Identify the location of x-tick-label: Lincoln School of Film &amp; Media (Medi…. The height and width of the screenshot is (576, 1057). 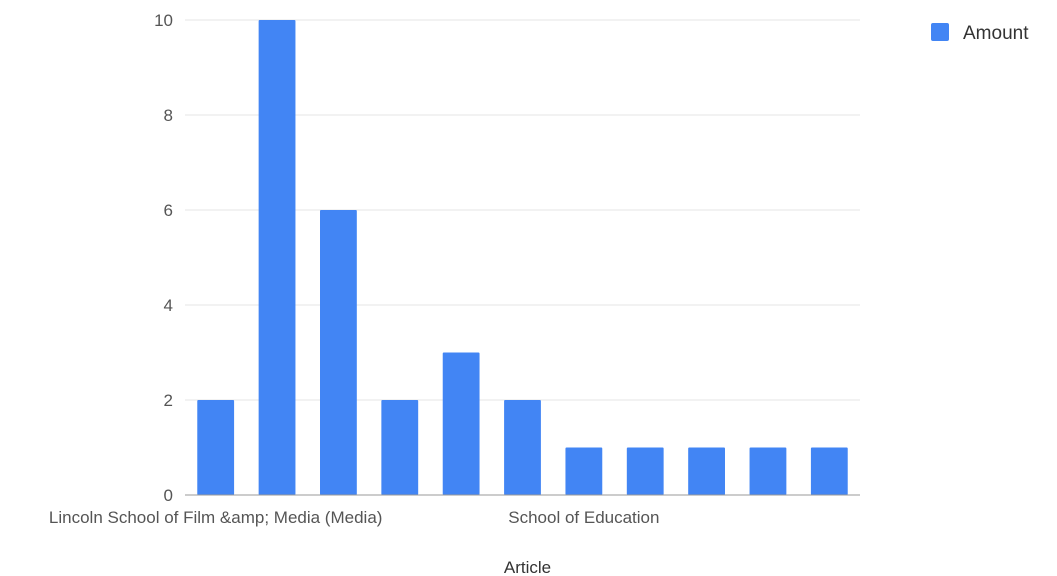
(216, 517).